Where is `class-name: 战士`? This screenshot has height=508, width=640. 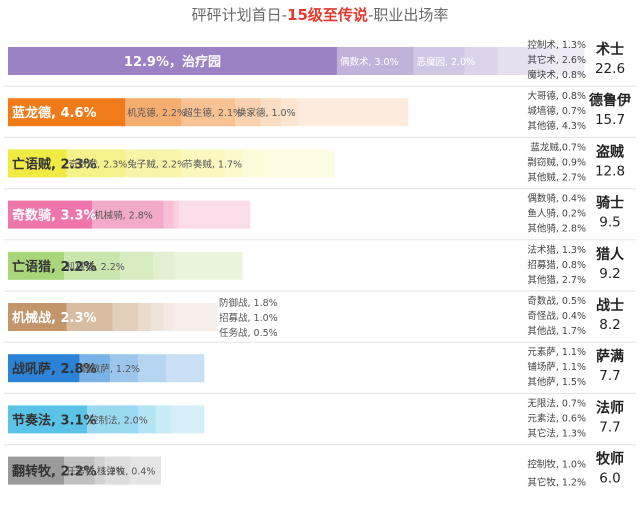
class-name: 战士 is located at coordinates (610, 305).